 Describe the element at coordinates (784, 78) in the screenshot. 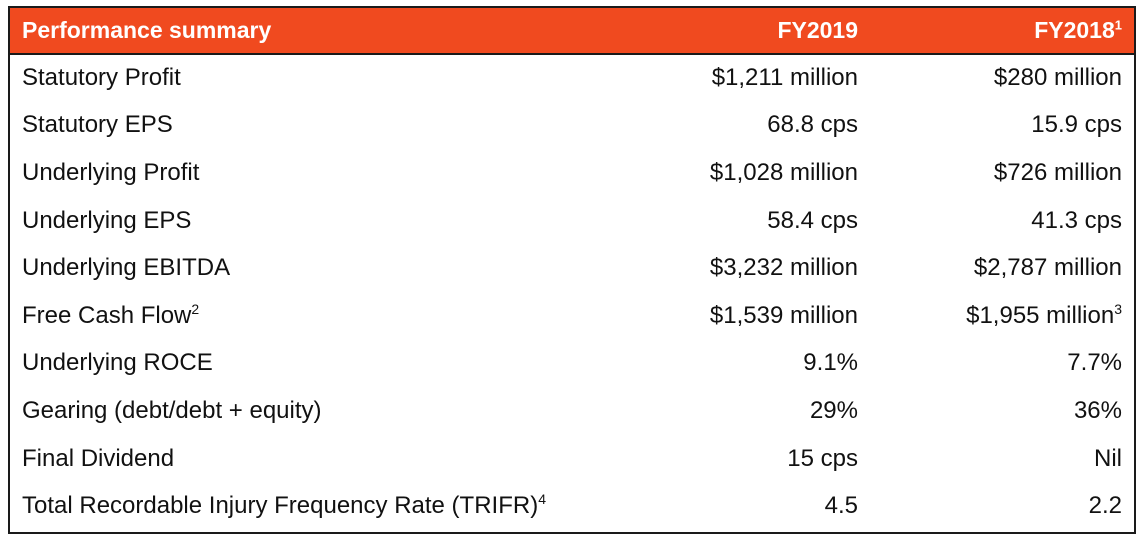

I see `row-fy2019-value: $1,211 million` at that location.